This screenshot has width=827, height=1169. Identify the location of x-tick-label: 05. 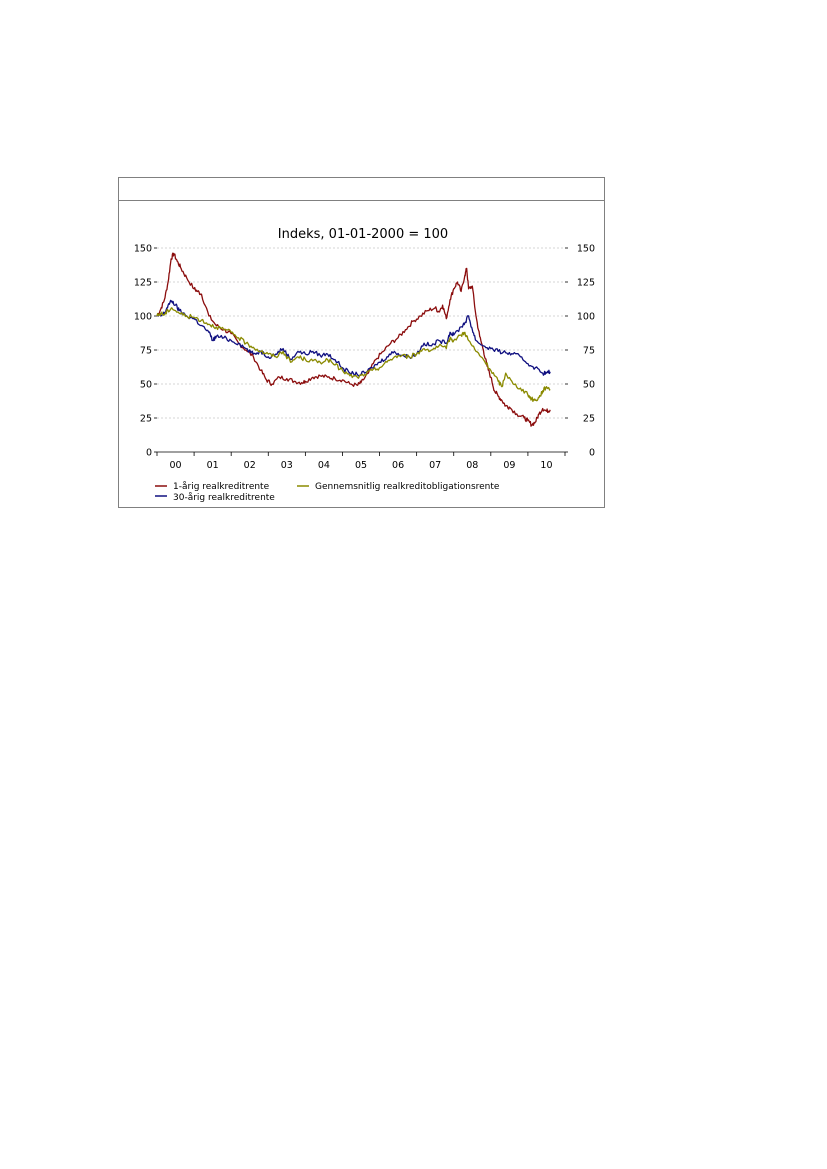
(361, 465).